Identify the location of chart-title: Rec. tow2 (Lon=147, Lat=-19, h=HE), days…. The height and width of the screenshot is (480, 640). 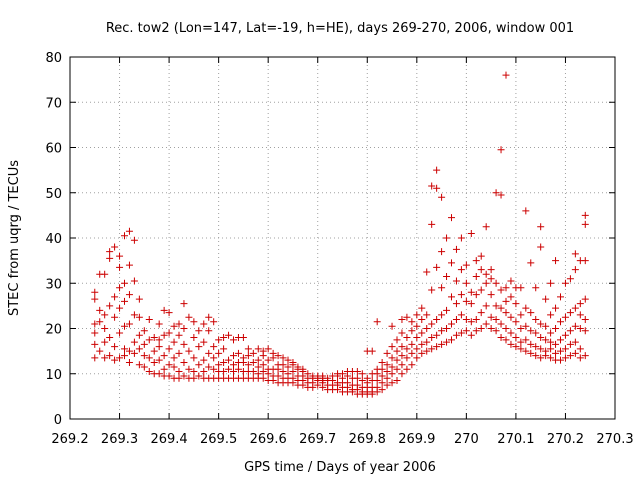
(340, 28).